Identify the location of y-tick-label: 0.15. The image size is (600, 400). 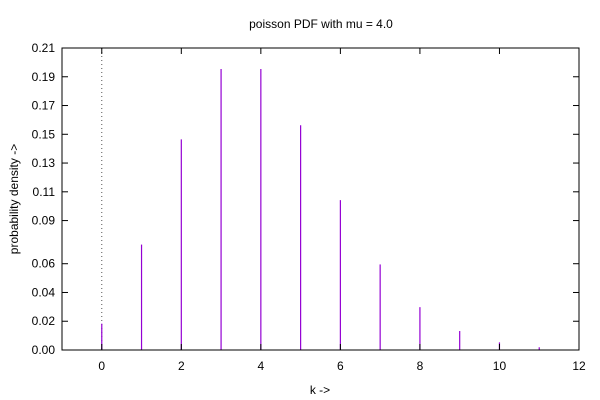
(44, 134).